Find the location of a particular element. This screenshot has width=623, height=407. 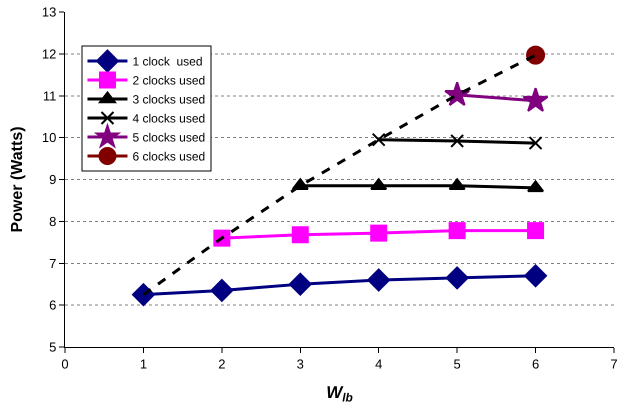

legend-label: 5 clocks used is located at coordinates (169, 137).